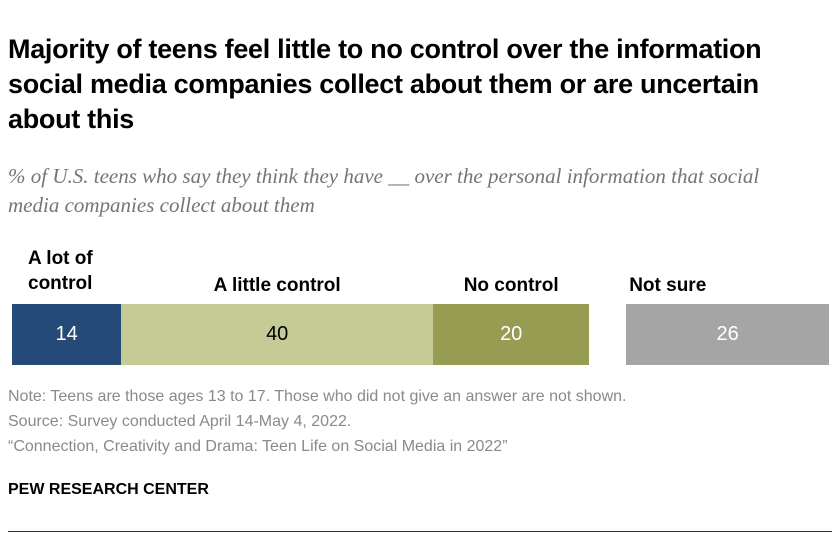  I want to click on data-label: 20, so click(511, 334).